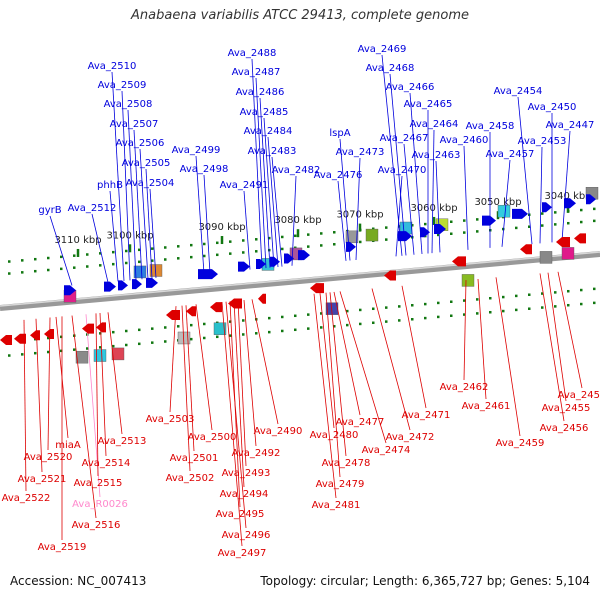 This screenshot has width=600, height=600. I want to click on reverse-gene-label: Ava_2493, so click(246, 473).